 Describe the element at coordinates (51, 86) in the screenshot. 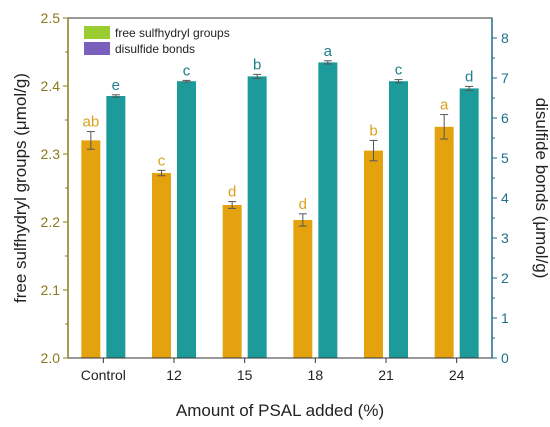

I see `left-tick-label-4: 2.4` at that location.